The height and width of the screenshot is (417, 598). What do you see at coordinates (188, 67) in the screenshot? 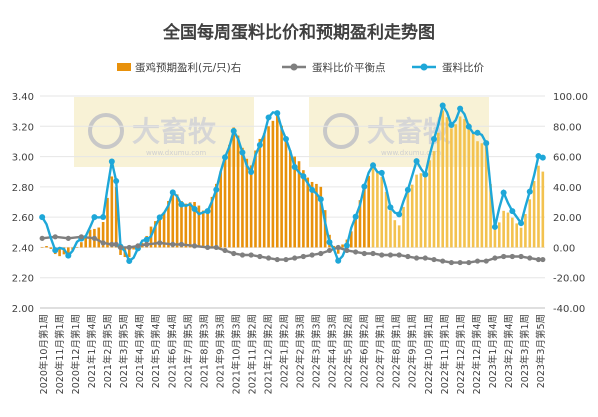
I see `legend-label-bar: 蛋鸡预期盈利(元/只)右` at bounding box center [188, 67].